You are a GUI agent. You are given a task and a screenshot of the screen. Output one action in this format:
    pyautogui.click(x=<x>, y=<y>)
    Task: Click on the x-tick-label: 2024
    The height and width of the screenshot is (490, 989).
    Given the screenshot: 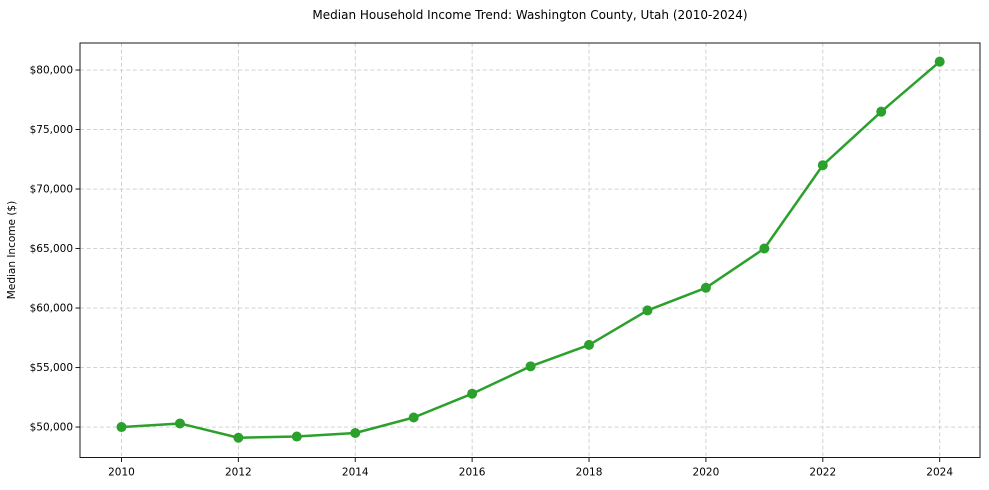 What is the action you would take?
    pyautogui.click(x=939, y=473)
    